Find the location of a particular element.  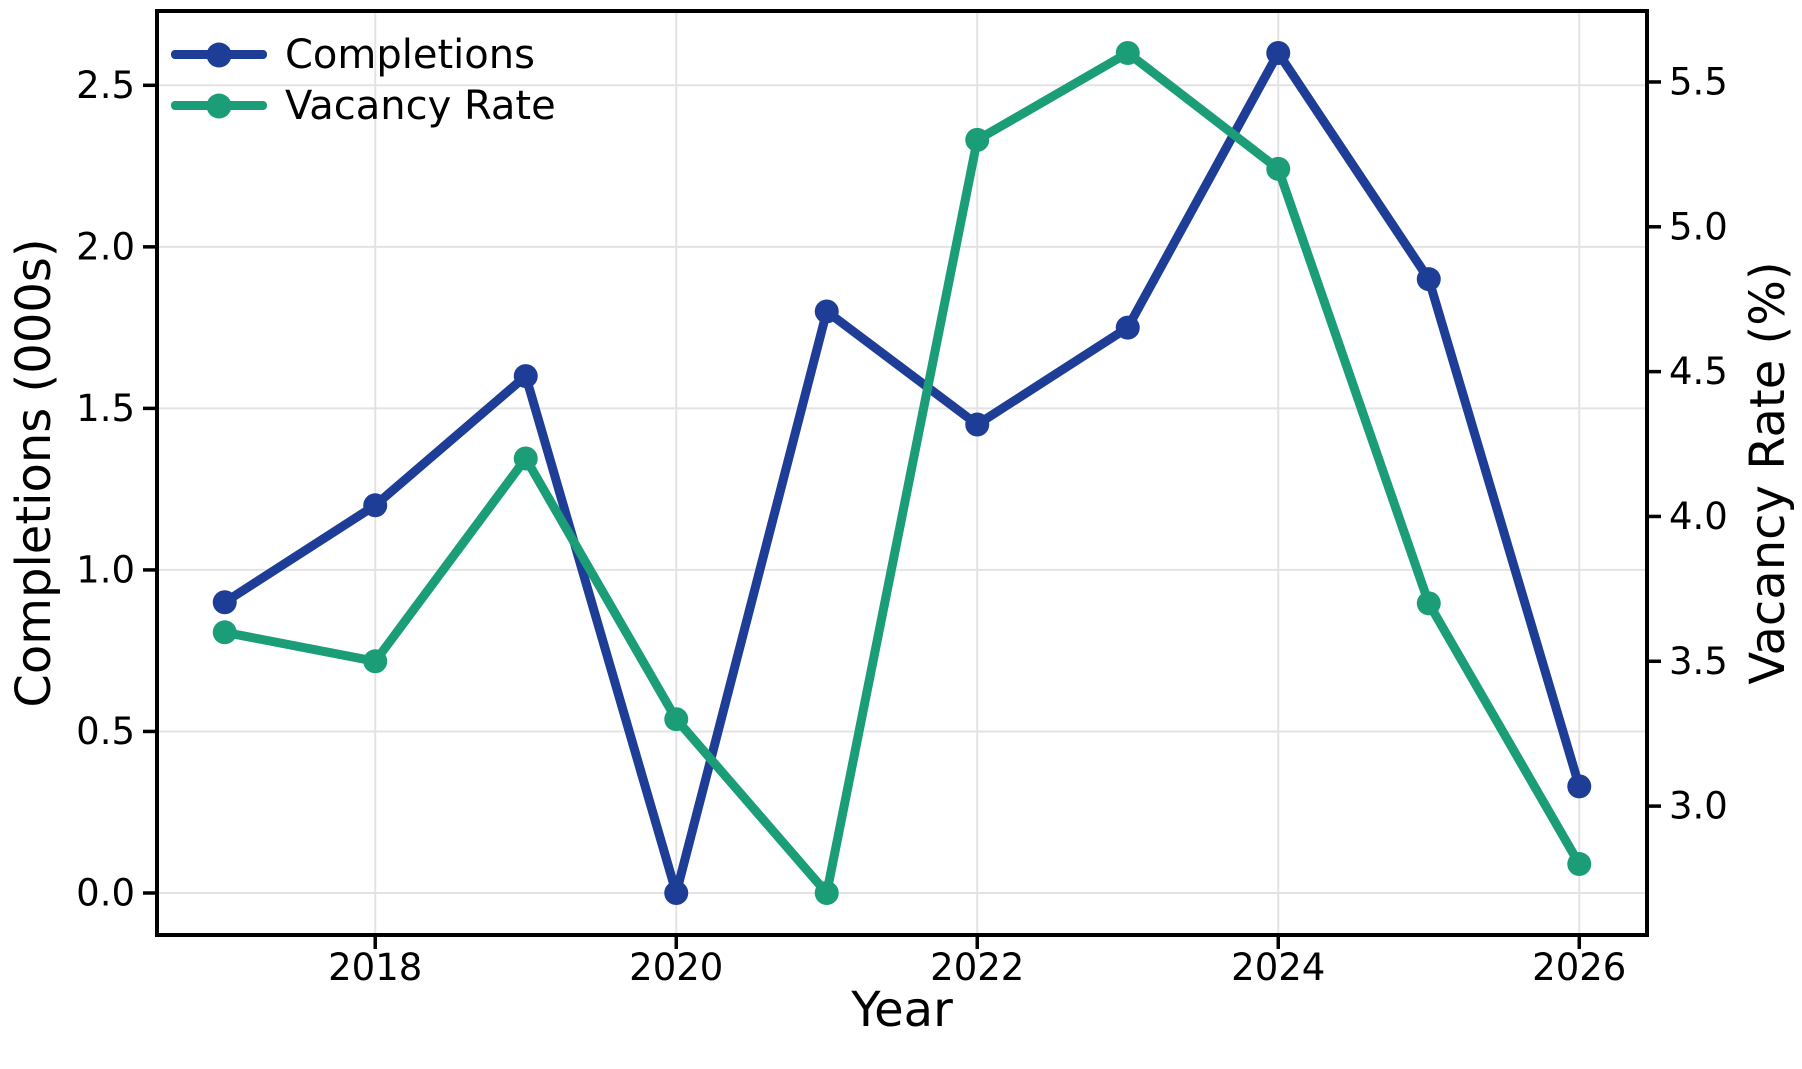

y-right-axis-title: Vacancy Rate (%) is located at coordinates (1768, 473).